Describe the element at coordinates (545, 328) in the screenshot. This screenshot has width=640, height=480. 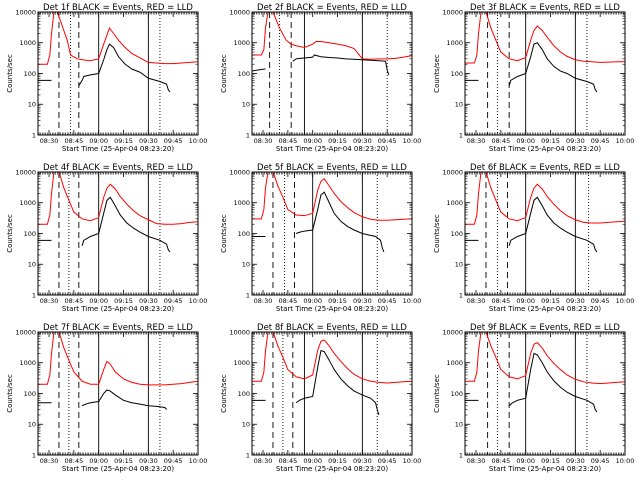
I see `panel-title: Det 9f BLACK = Events, RED = LLD` at that location.